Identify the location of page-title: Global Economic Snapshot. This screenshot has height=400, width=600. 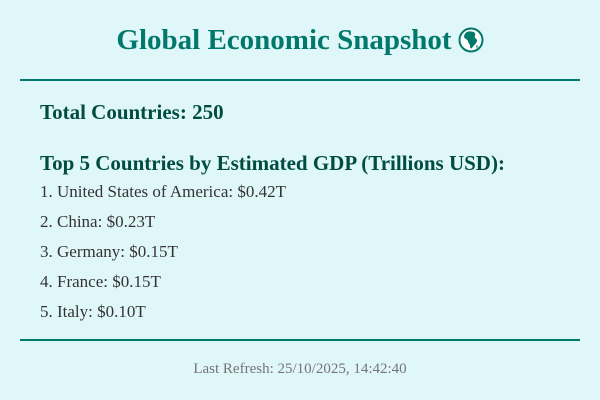
(300, 42).